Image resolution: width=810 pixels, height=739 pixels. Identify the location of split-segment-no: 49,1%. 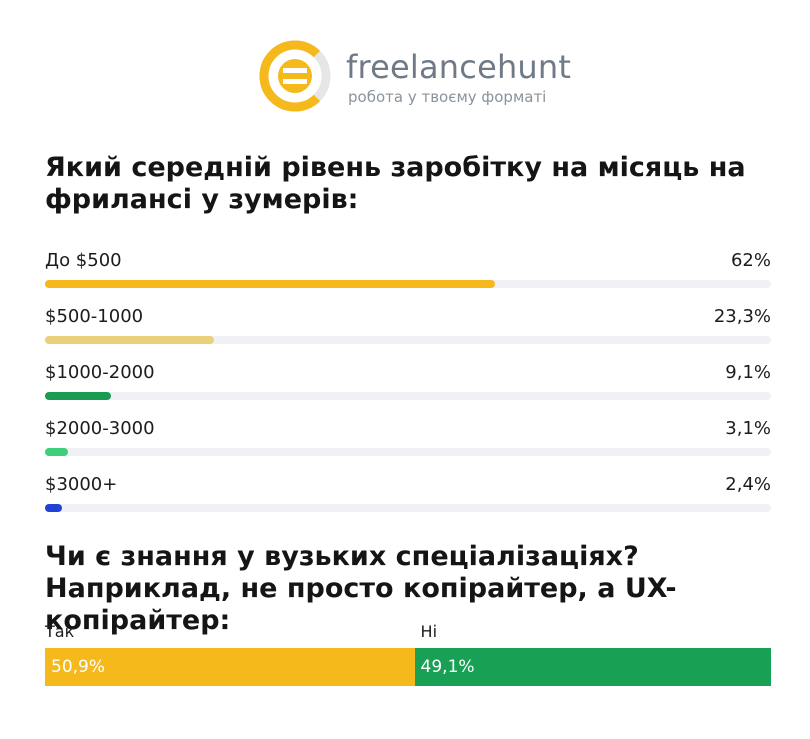
(592, 667).